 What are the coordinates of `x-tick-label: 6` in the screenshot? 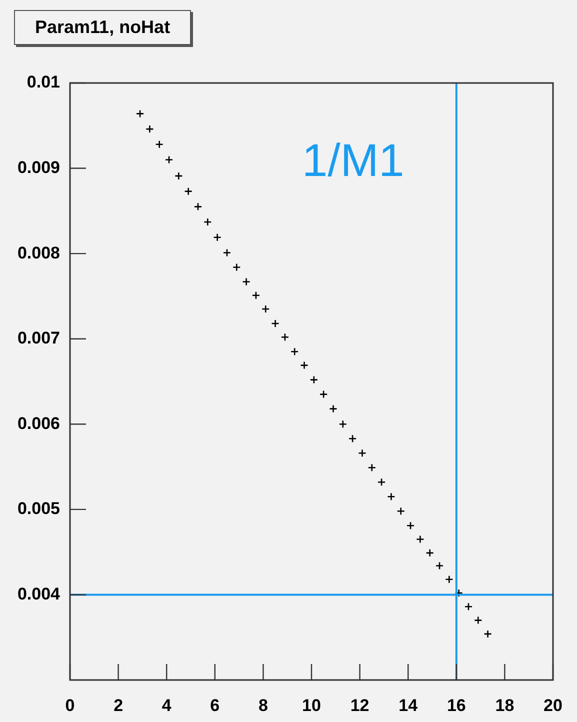 It's located at (215, 705).